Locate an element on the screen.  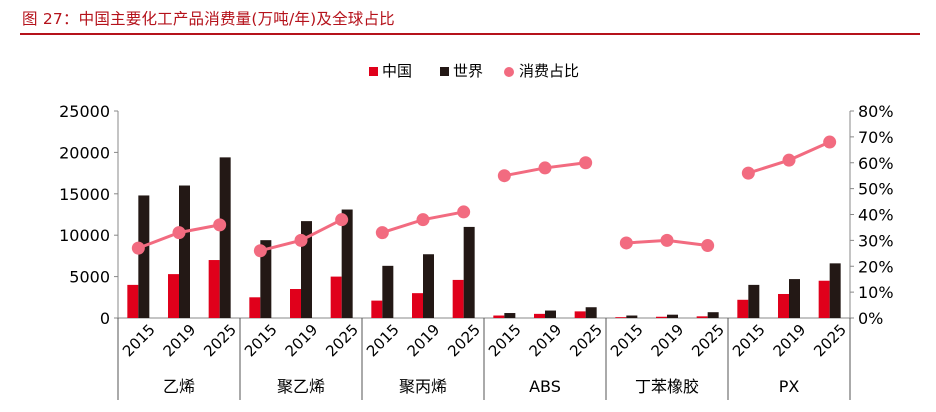
y-right-tick-label: 80% is located at coordinates (876, 111).